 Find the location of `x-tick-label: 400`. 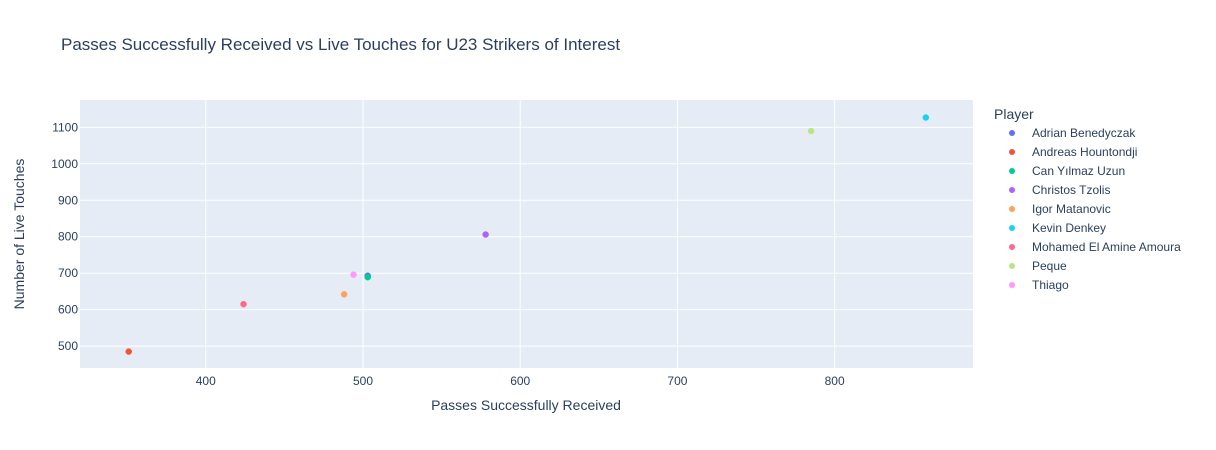

x-tick-label: 400 is located at coordinates (206, 381).